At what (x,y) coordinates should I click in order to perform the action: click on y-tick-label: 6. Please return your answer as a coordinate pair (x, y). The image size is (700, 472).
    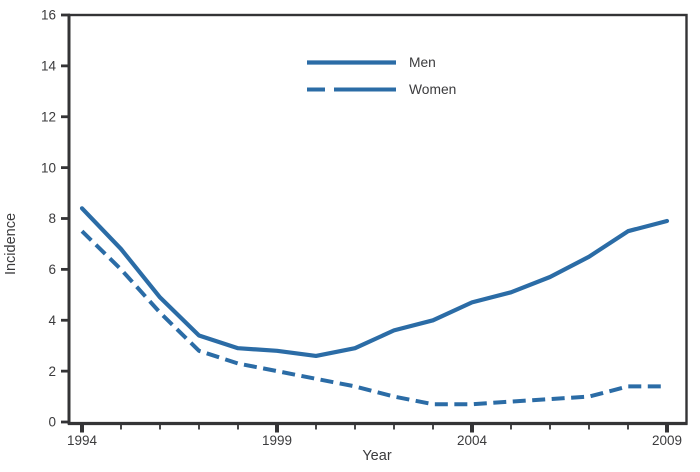
    Looking at the image, I should click on (52, 269).